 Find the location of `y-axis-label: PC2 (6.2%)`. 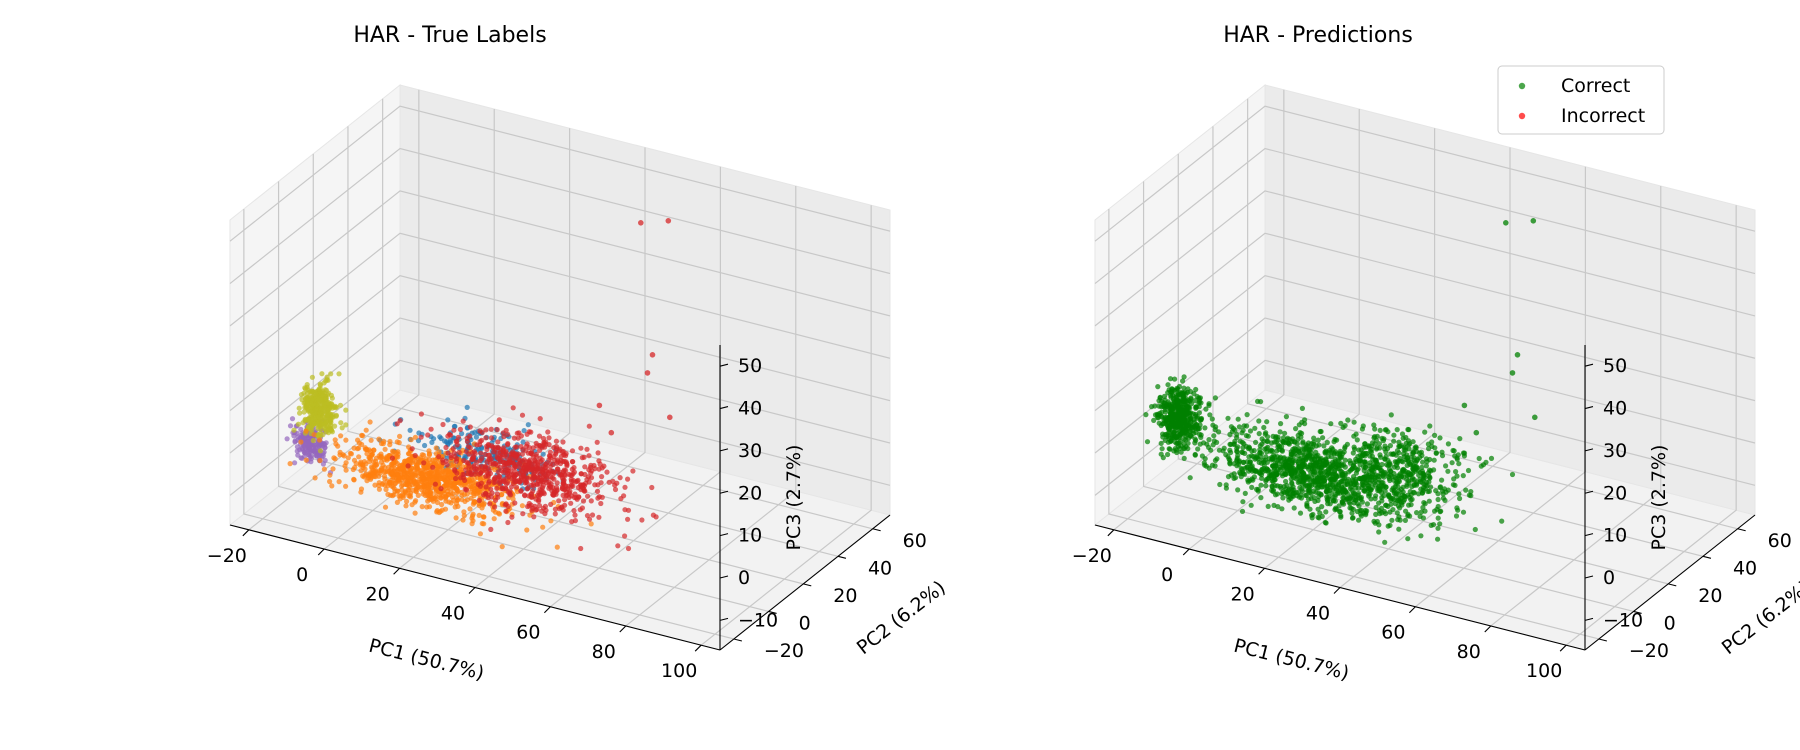

y-axis-label: PC2 (6.2%) is located at coordinates (901, 617).